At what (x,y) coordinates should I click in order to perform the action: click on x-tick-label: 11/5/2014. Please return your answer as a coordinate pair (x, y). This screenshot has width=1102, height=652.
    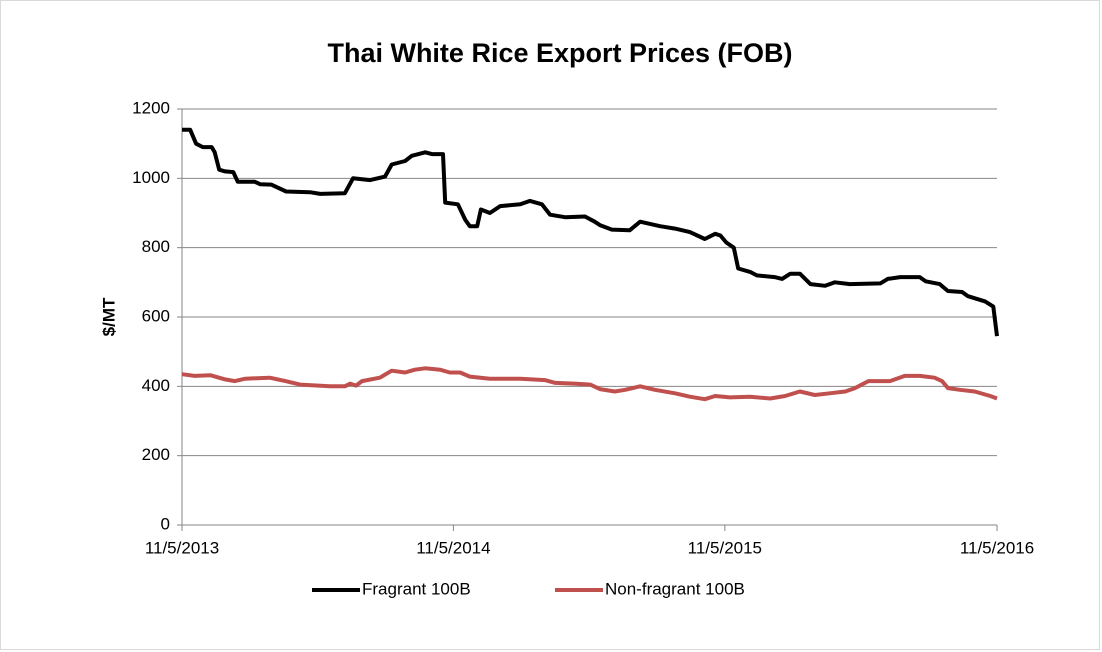
    Looking at the image, I should click on (453, 547).